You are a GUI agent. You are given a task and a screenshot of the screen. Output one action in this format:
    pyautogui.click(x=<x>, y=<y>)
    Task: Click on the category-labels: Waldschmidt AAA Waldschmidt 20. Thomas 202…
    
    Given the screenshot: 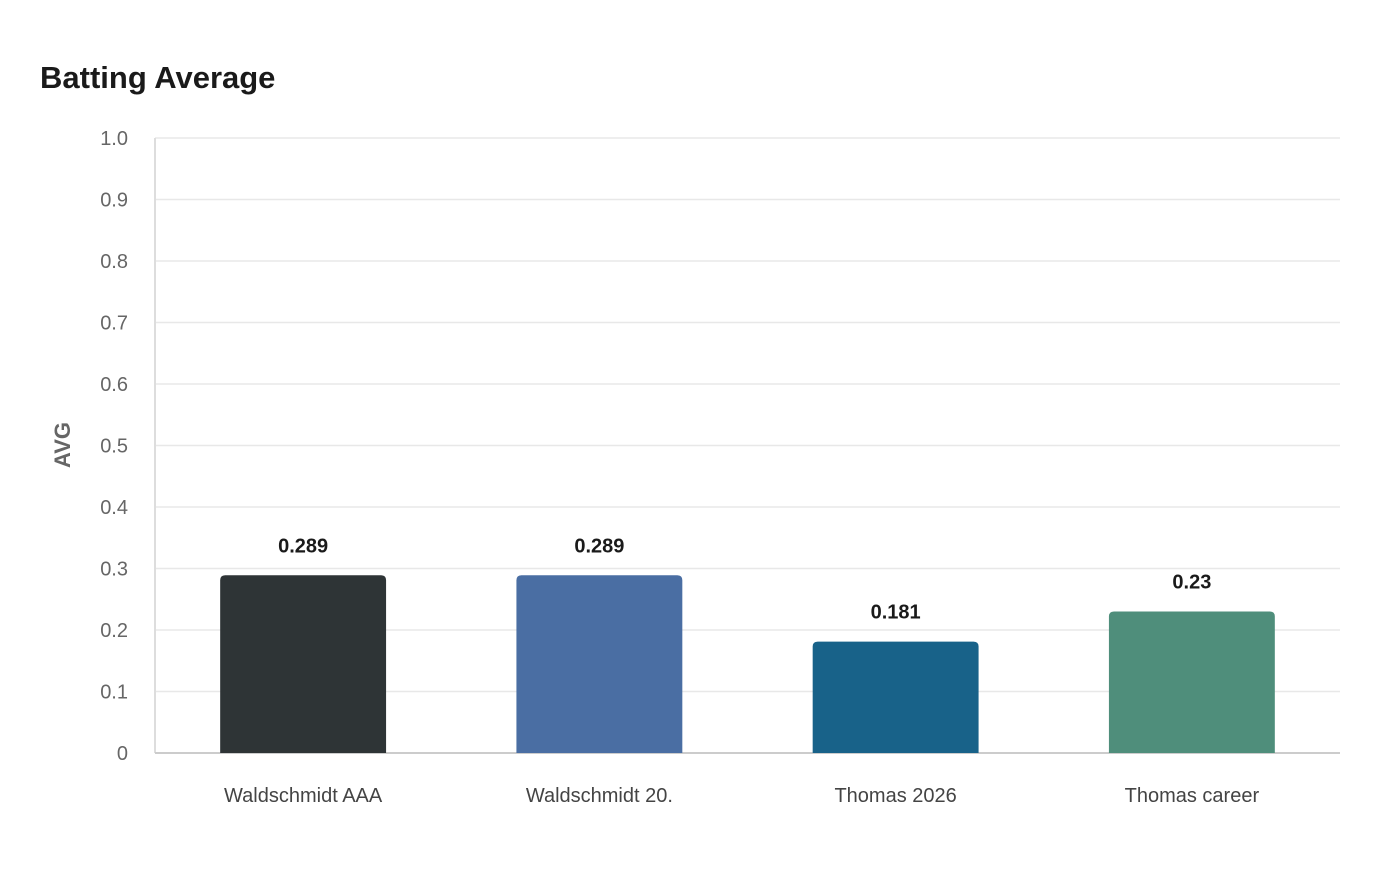 What is the action you would take?
    pyautogui.click(x=741, y=796)
    